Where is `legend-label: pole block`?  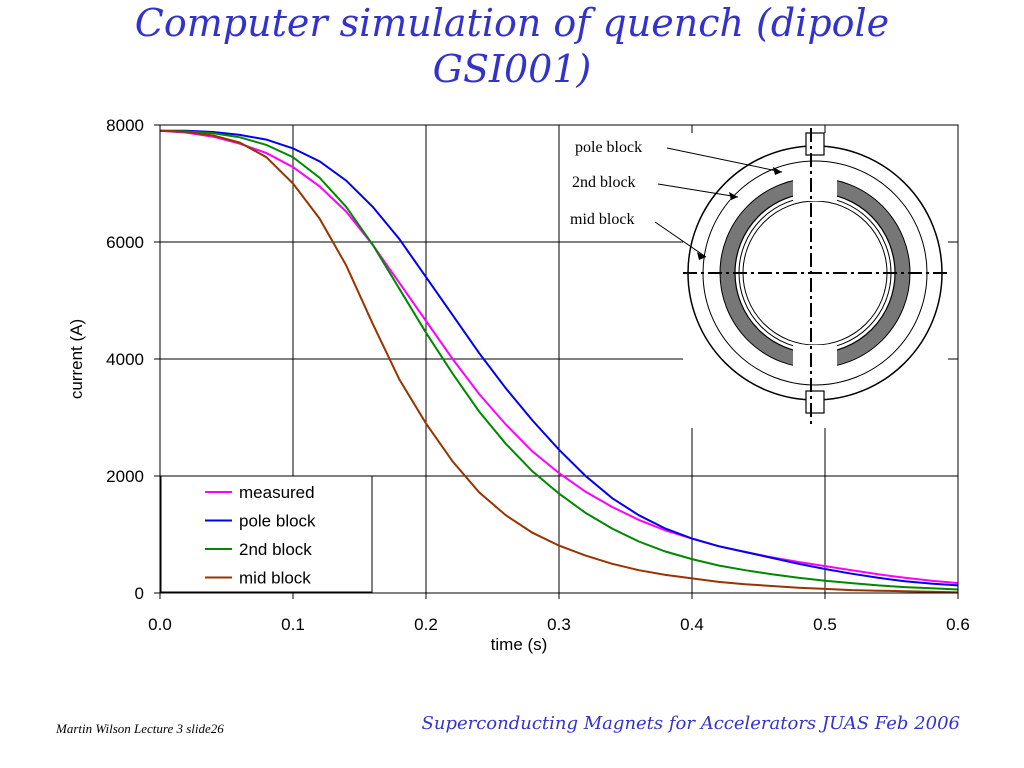
legend-label: pole block is located at coordinates (277, 521).